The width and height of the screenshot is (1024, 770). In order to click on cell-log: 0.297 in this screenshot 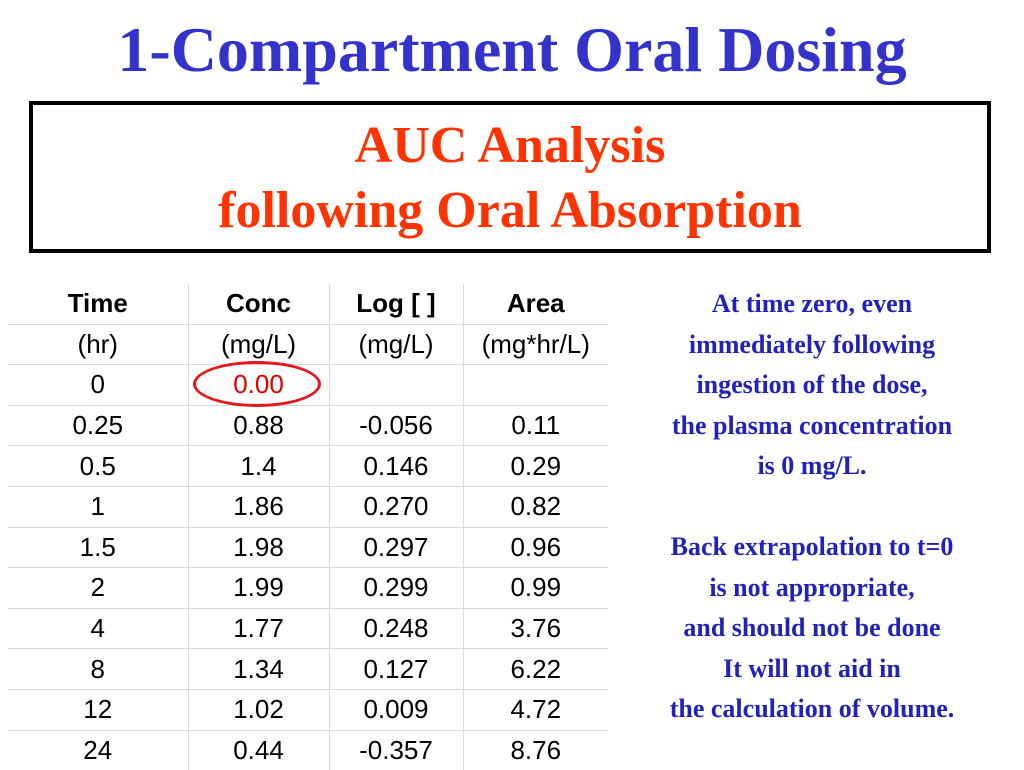, I will do `click(395, 547)`.